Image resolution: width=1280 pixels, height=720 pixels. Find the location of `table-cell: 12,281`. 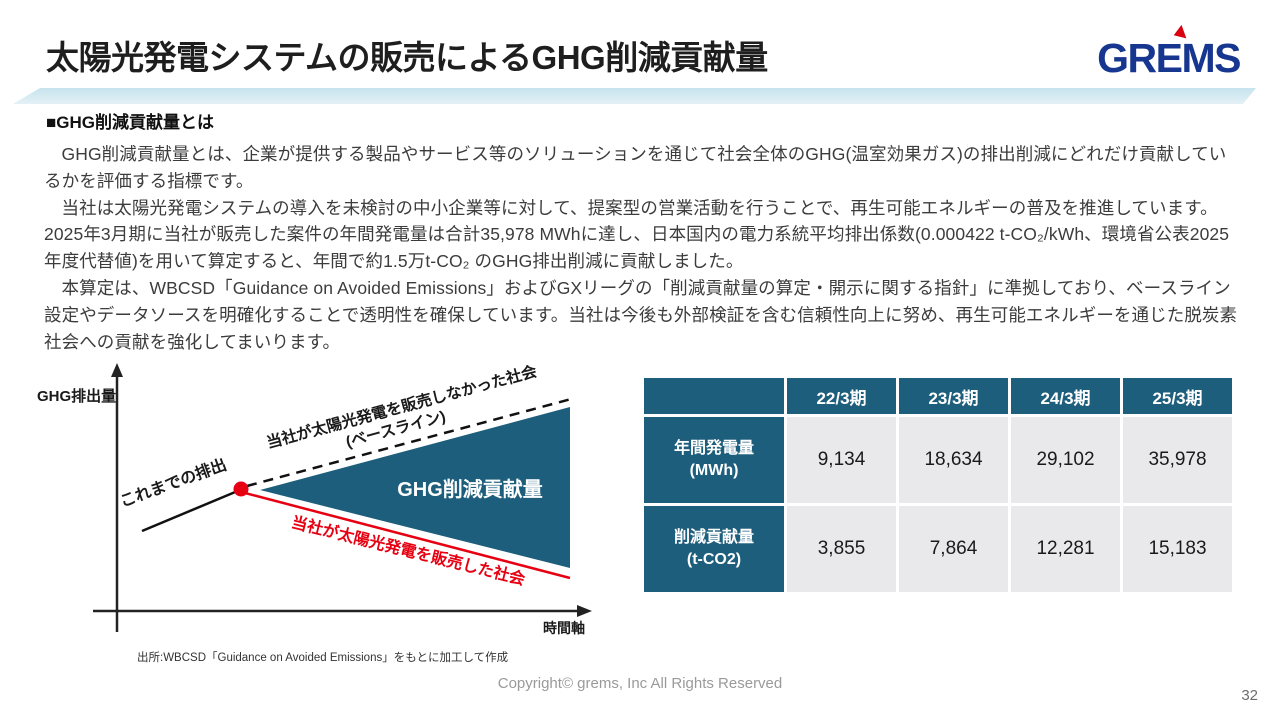

table-cell: 12,281 is located at coordinates (1065, 549).